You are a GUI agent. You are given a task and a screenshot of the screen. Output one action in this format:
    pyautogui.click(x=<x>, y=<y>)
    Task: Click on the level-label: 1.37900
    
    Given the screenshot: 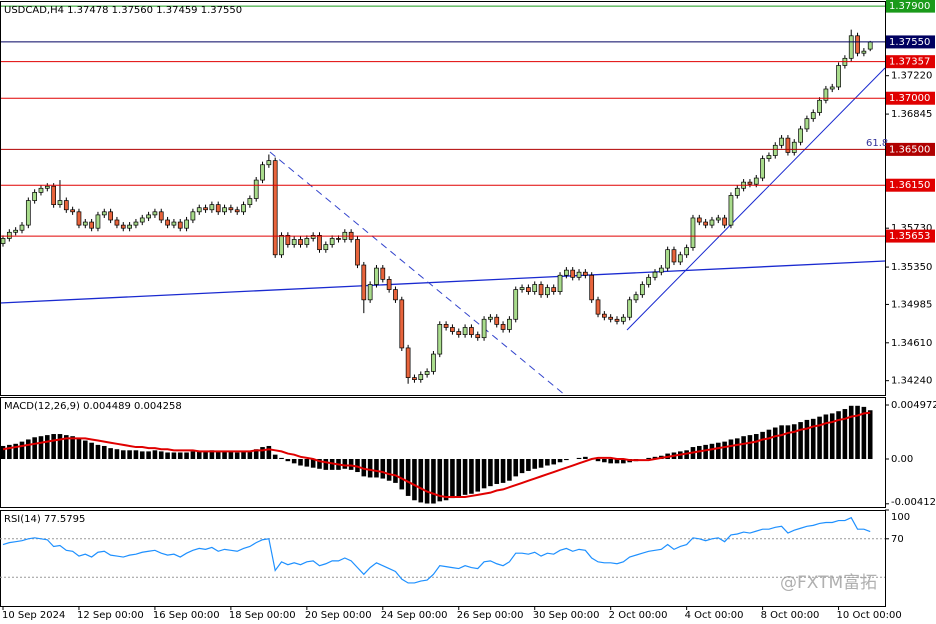 What is the action you would take?
    pyautogui.click(x=909, y=6)
    